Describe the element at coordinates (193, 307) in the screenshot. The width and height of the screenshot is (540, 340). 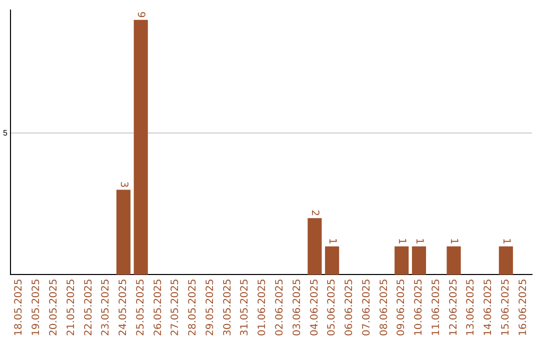
I see `x-tick-label: 28.05.2025` at that location.